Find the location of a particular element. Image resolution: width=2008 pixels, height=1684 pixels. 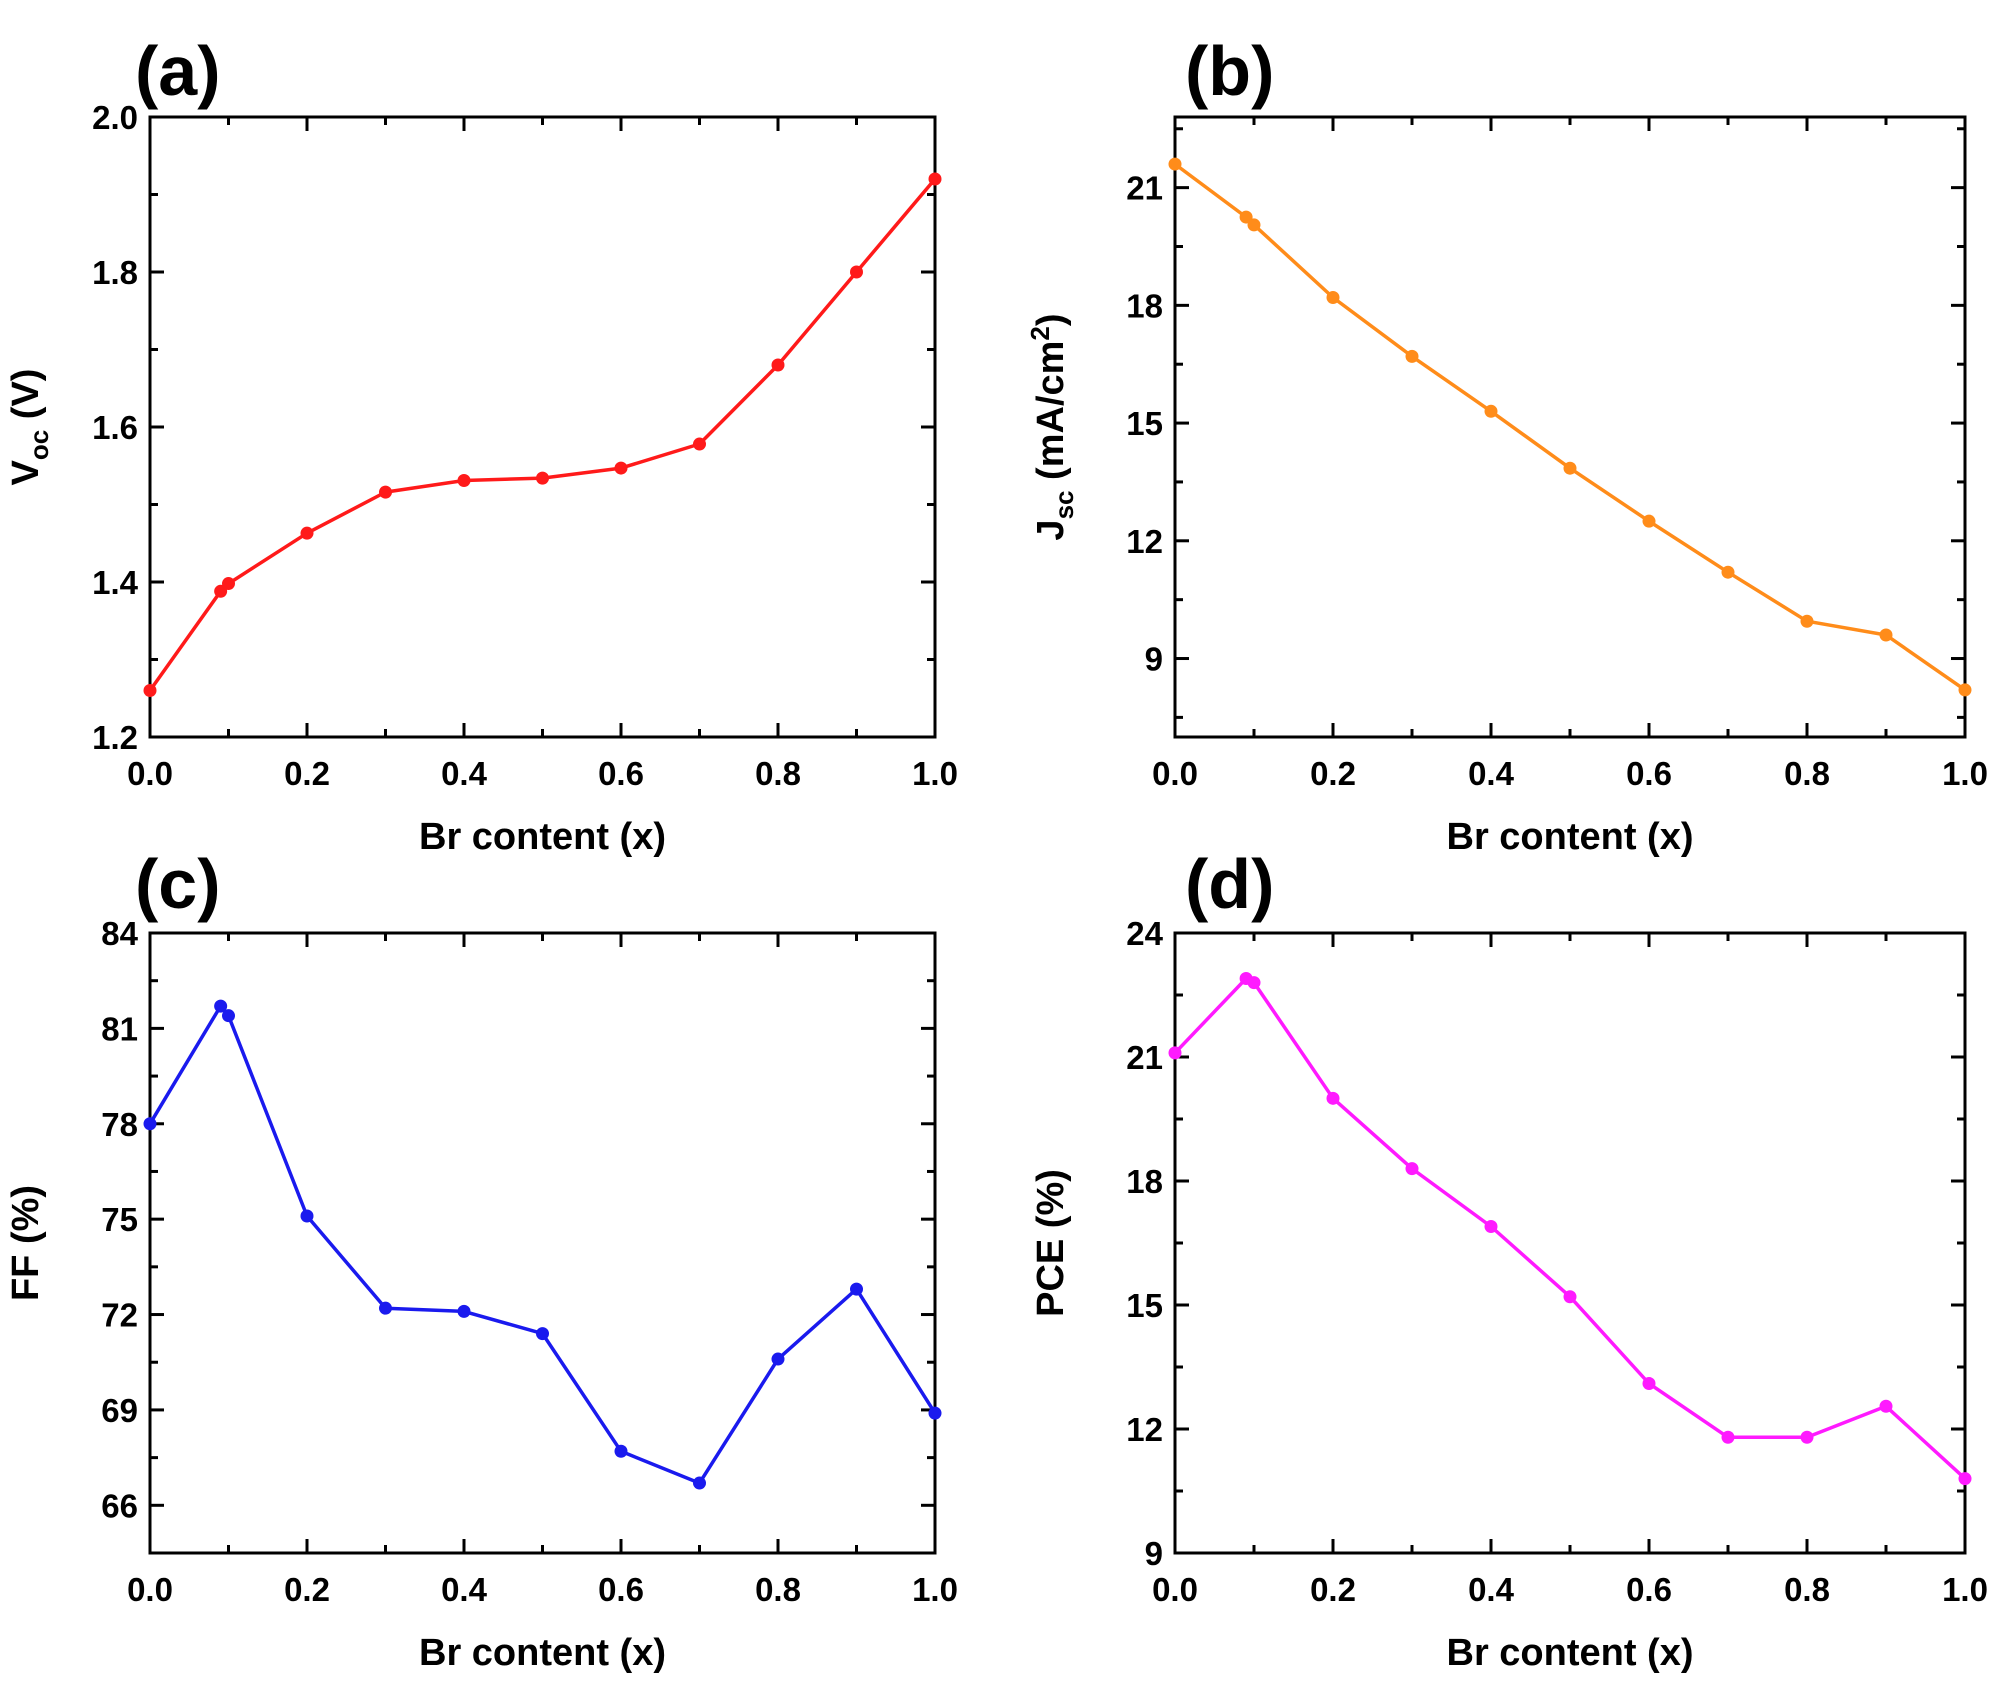

panel-a-x-tick-label: 0.0 is located at coordinates (150, 773).